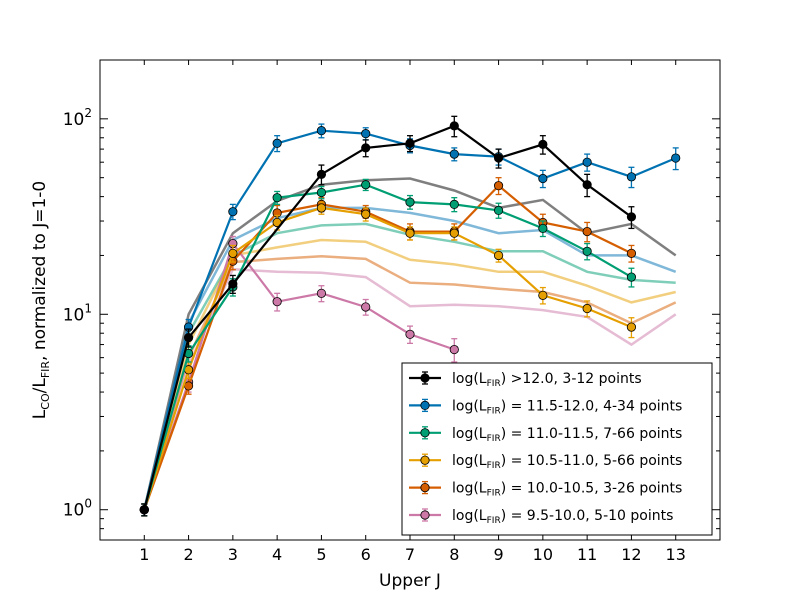 This screenshot has height=600, width=800. Describe the element at coordinates (40, 414) in the screenshot. I see `y-label-l1: L` at that location.